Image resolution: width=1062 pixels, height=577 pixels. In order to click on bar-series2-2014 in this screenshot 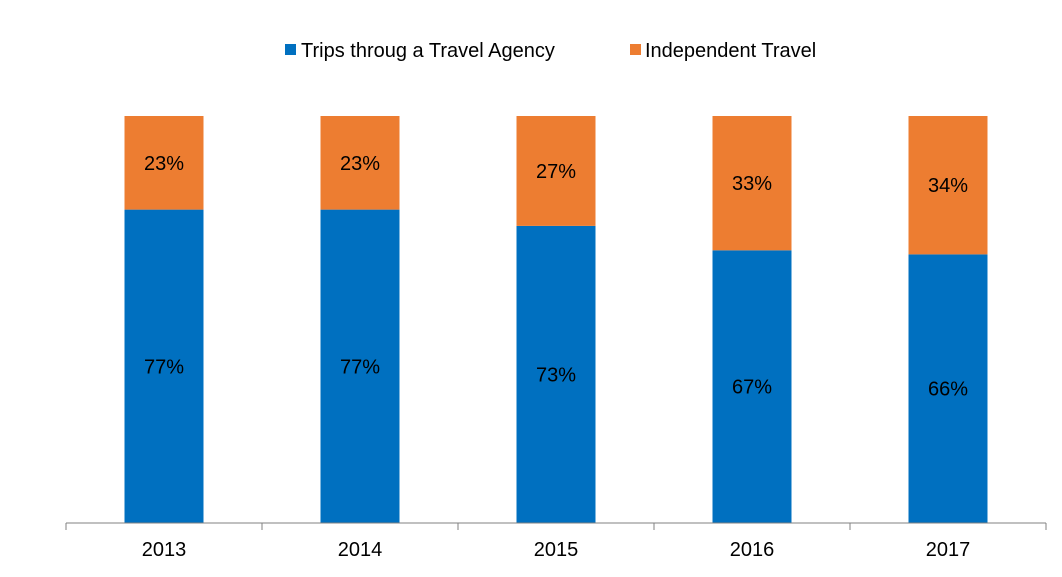, I will do `click(360, 163)`.